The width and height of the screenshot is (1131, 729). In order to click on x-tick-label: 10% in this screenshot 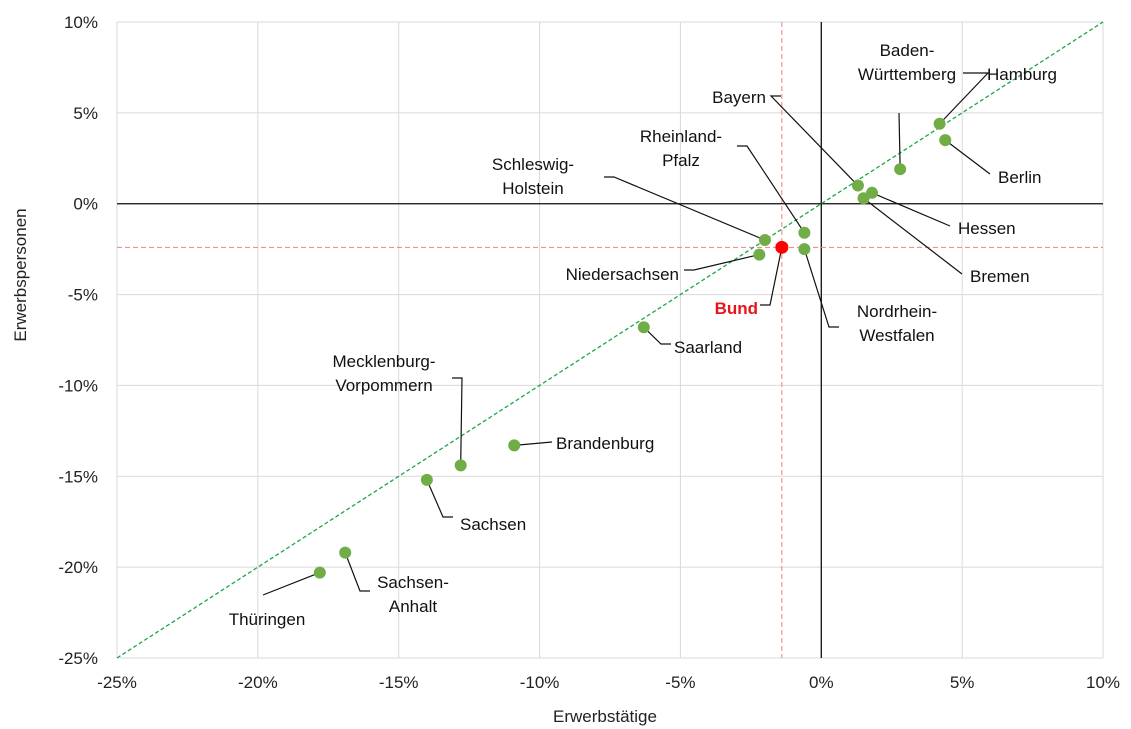, I will do `click(1103, 682)`.